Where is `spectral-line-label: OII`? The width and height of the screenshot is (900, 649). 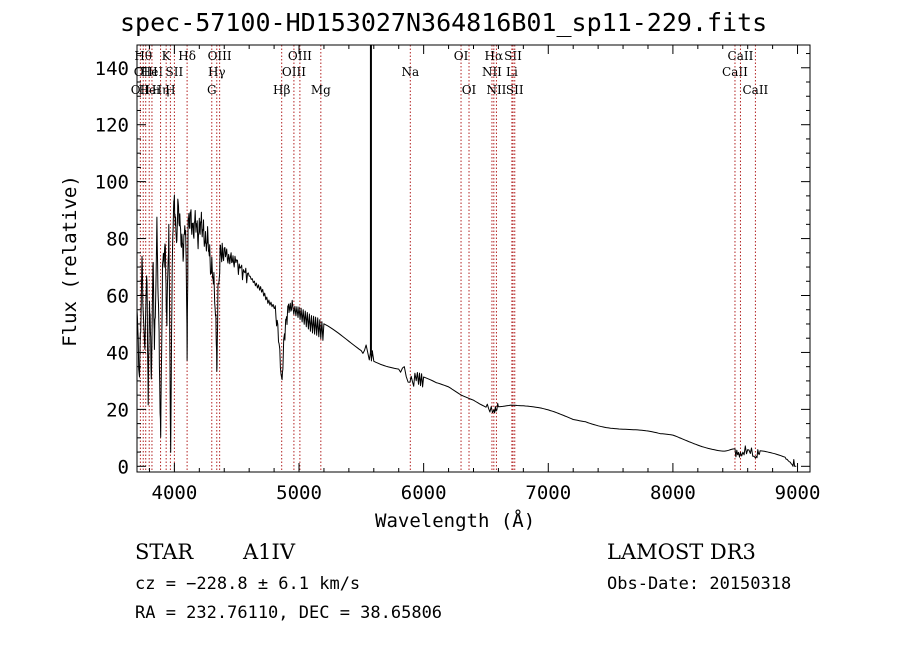 spectral-line-label: OII is located at coordinates (141, 90).